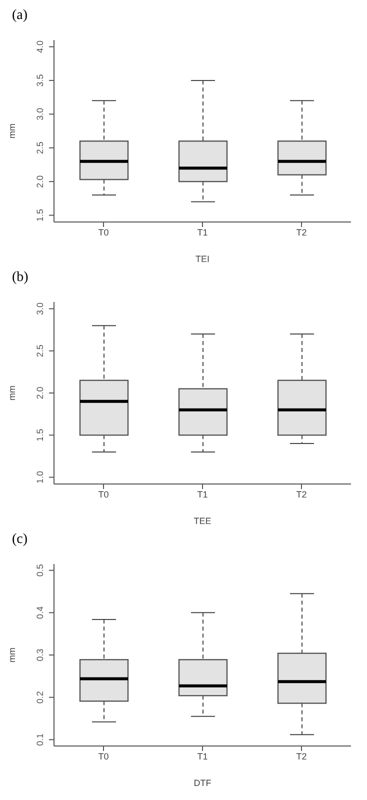  Describe the element at coordinates (20, 278) in the screenshot. I see `chart-title: (b)` at that location.